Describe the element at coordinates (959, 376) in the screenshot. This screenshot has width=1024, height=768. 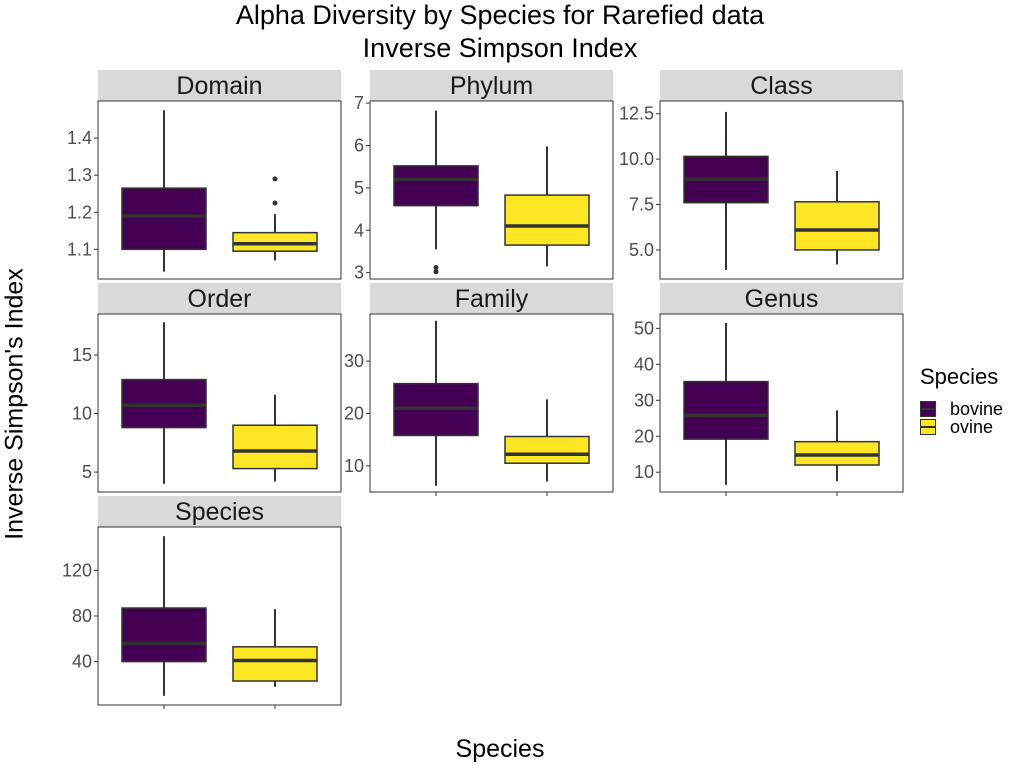
I see `legend-title: Species` at that location.